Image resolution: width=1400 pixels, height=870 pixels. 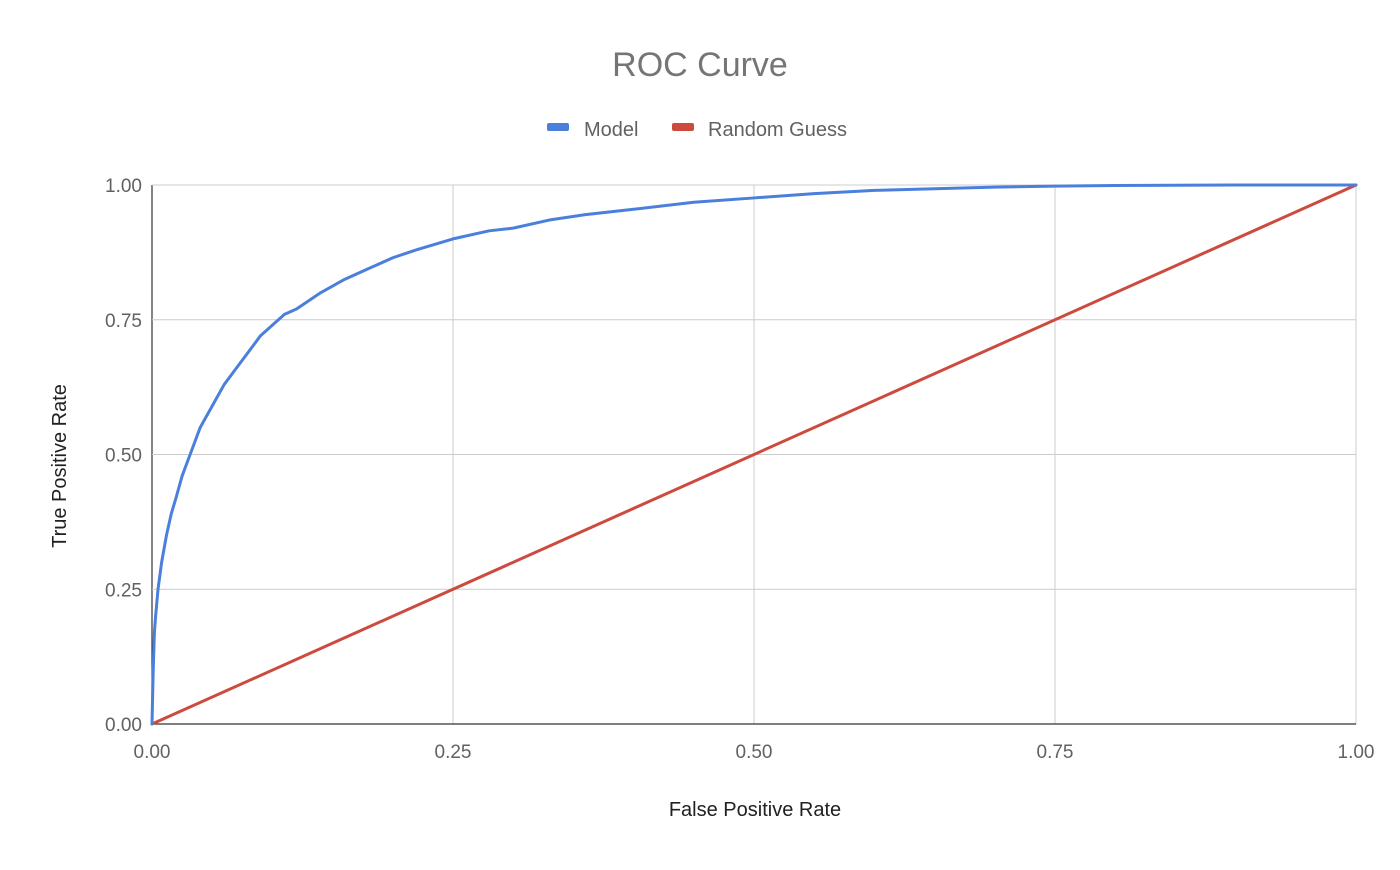 I want to click on y-tick-label: 0.50, so click(x=123, y=456).